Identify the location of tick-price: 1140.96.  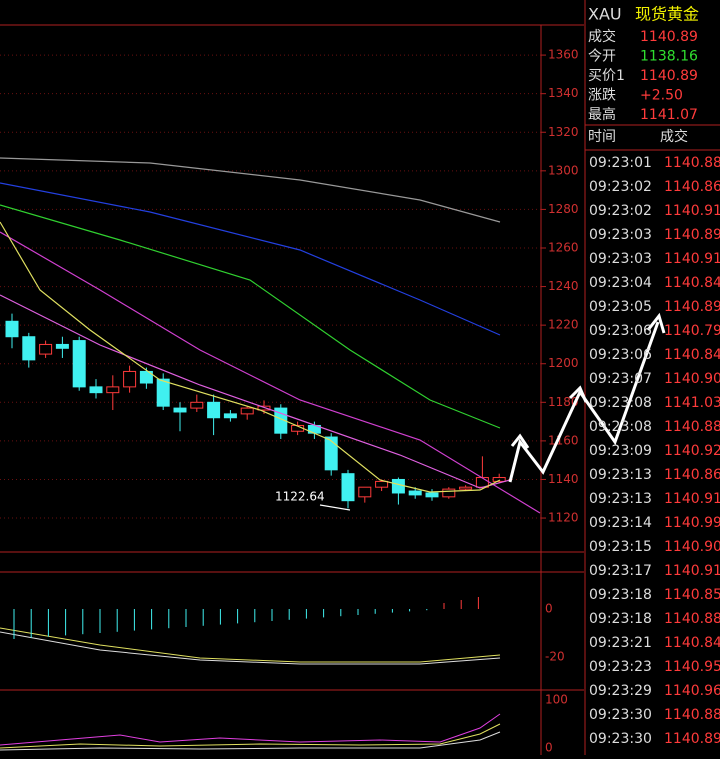
(692, 691).